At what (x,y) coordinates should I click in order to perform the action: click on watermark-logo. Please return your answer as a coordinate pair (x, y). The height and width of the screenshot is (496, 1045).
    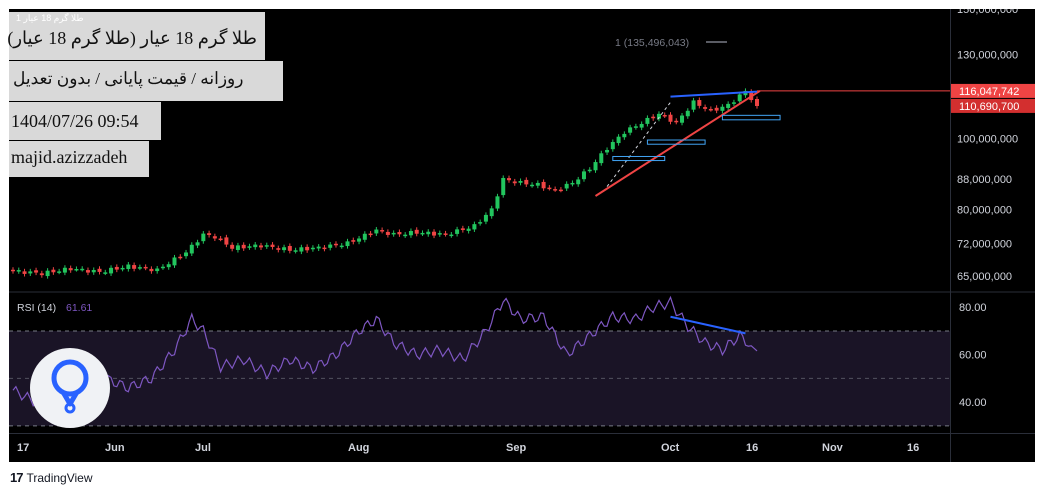
    Looking at the image, I should click on (70, 388).